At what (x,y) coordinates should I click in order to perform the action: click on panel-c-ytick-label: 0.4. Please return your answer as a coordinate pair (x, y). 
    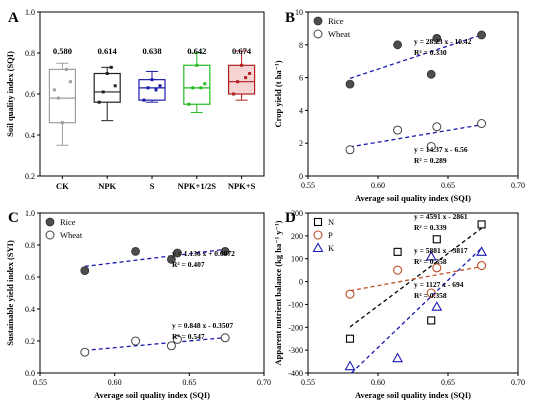
    Looking at the image, I should click on (30, 309).